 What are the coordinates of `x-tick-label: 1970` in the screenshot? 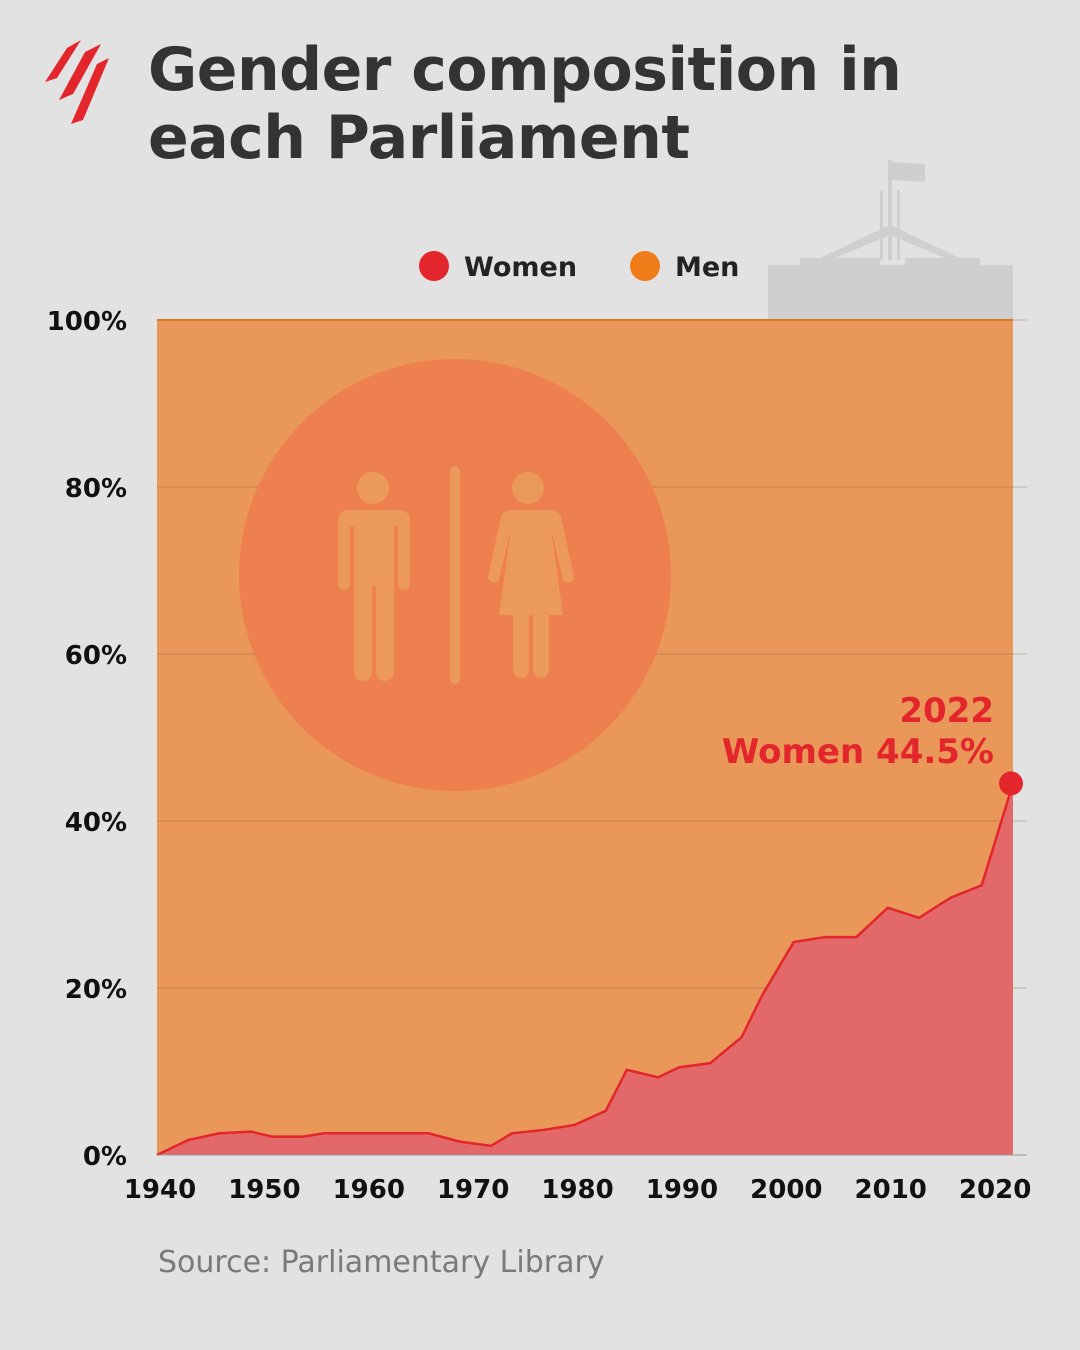 It's located at (473, 1190).